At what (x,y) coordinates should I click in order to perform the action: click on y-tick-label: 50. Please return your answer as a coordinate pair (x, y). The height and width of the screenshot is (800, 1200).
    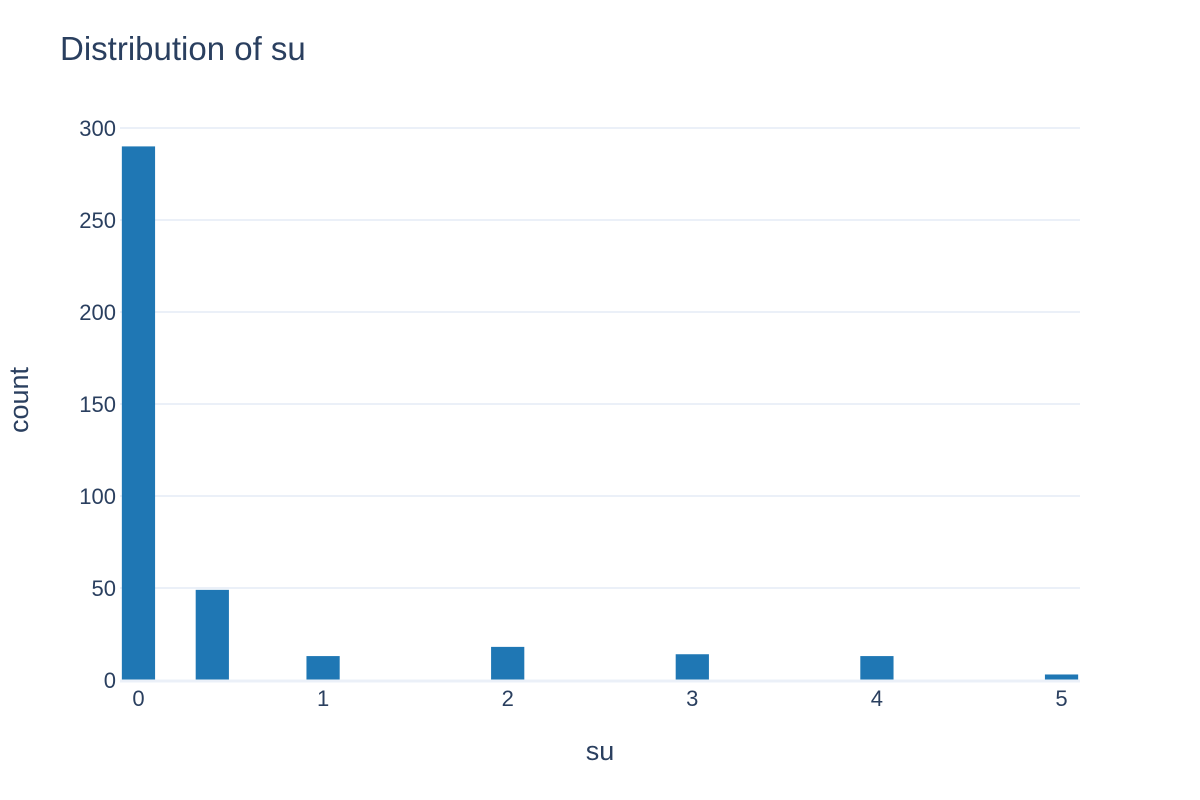
    Looking at the image, I should click on (104, 588).